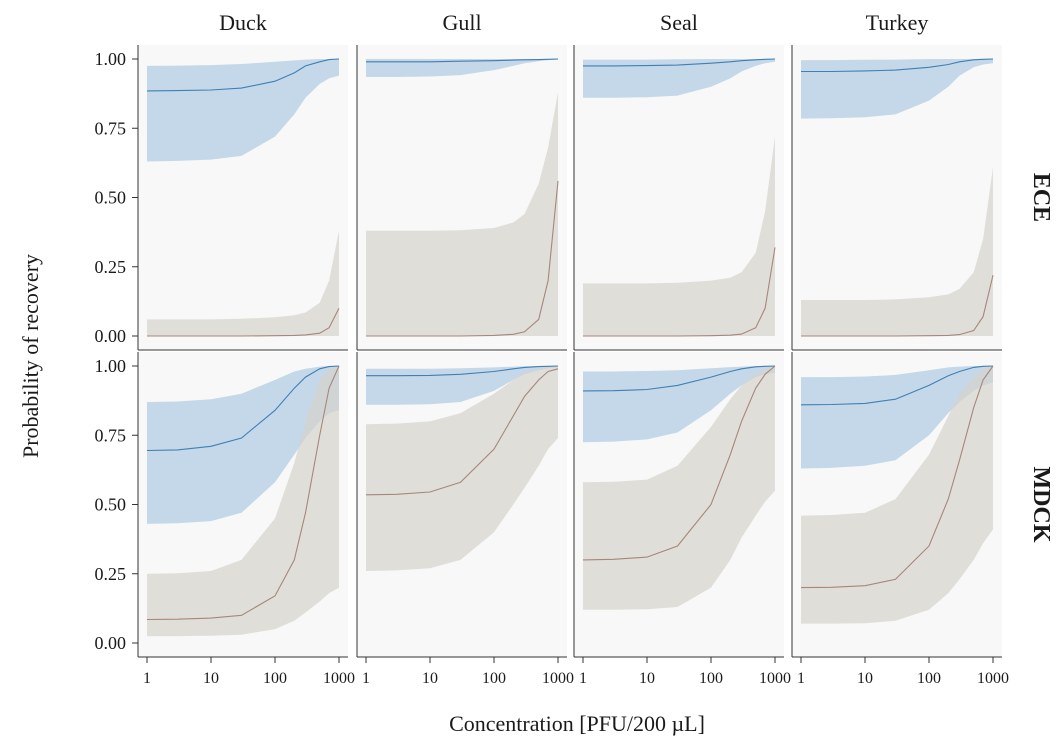 This screenshot has width=1059, height=745. Describe the element at coordinates (1041, 505) in the screenshot. I see `row-strip-label: MDCK` at that location.